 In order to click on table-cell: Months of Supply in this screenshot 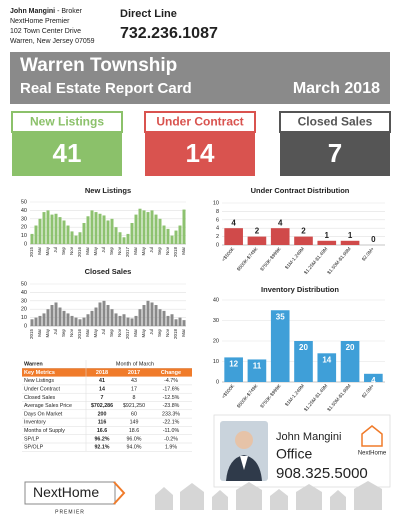, I will do `click(44, 431)`.